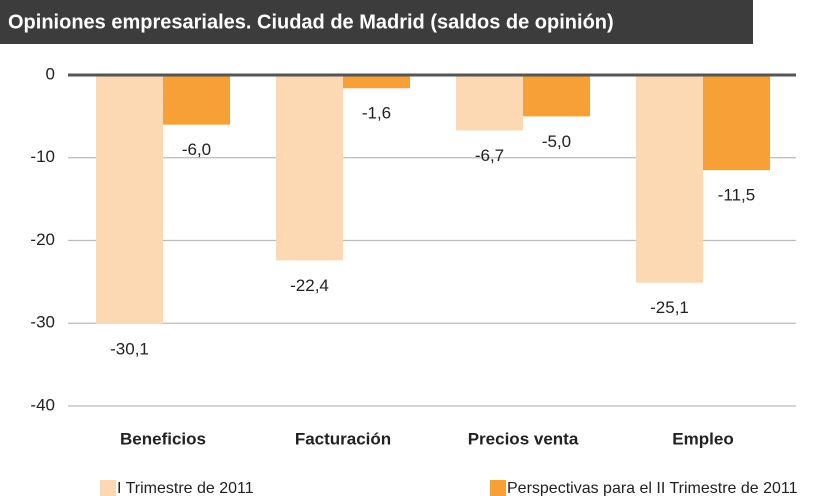  What do you see at coordinates (50, 73) in the screenshot?
I see `y-tick-label: 0` at bounding box center [50, 73].